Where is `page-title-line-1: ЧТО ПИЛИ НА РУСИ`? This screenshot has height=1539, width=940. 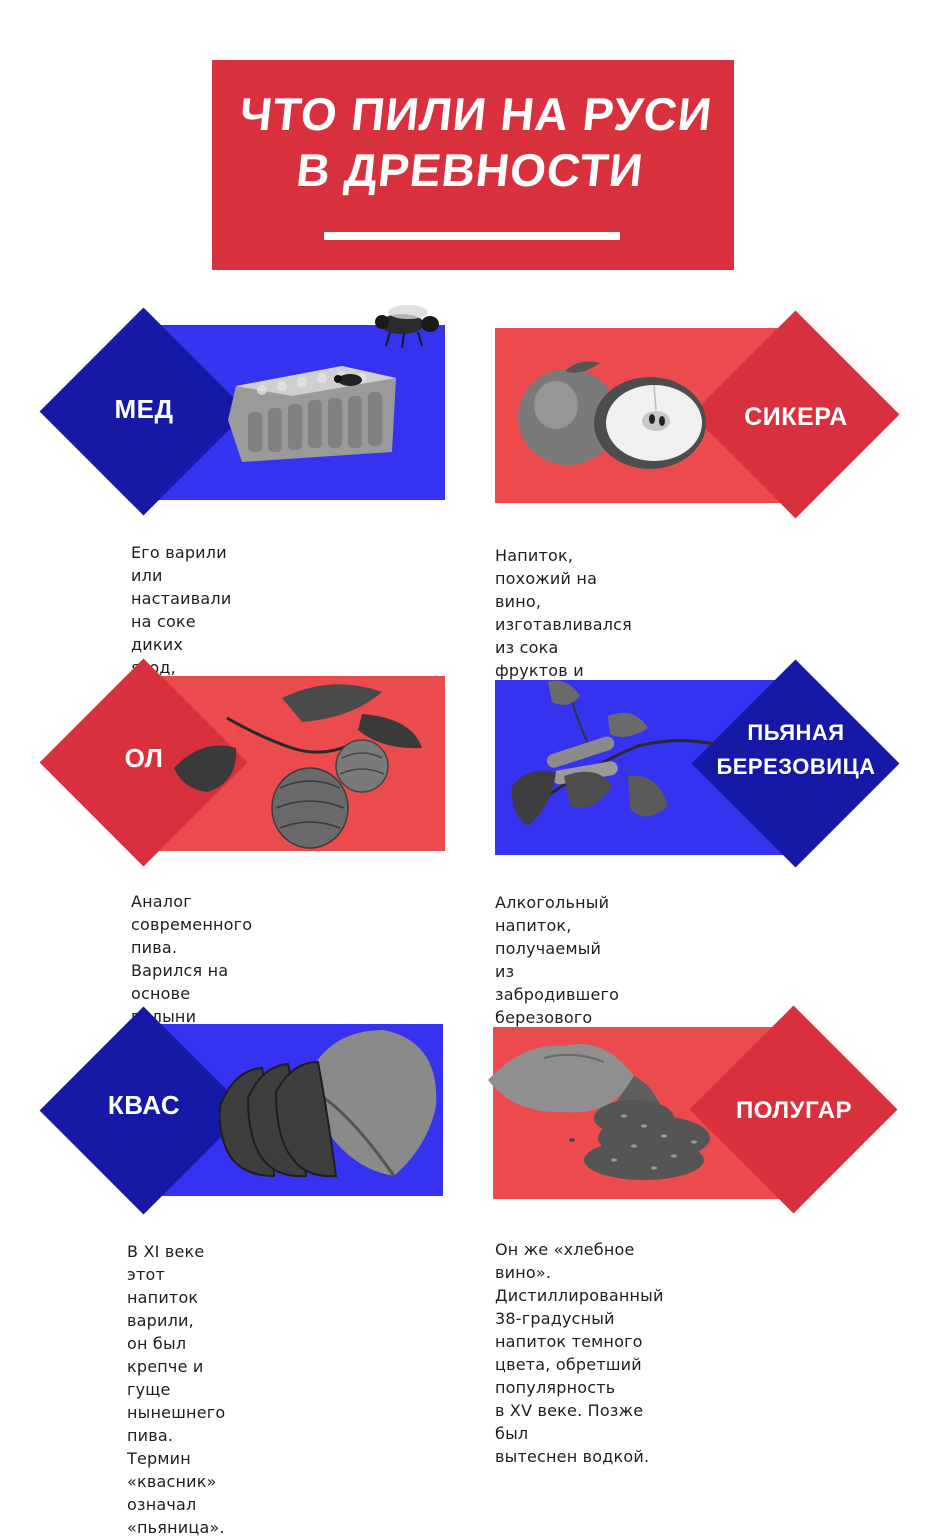 page-title-line-1: ЧТО ПИЛИ НА РУСИ is located at coordinates (476, 114).